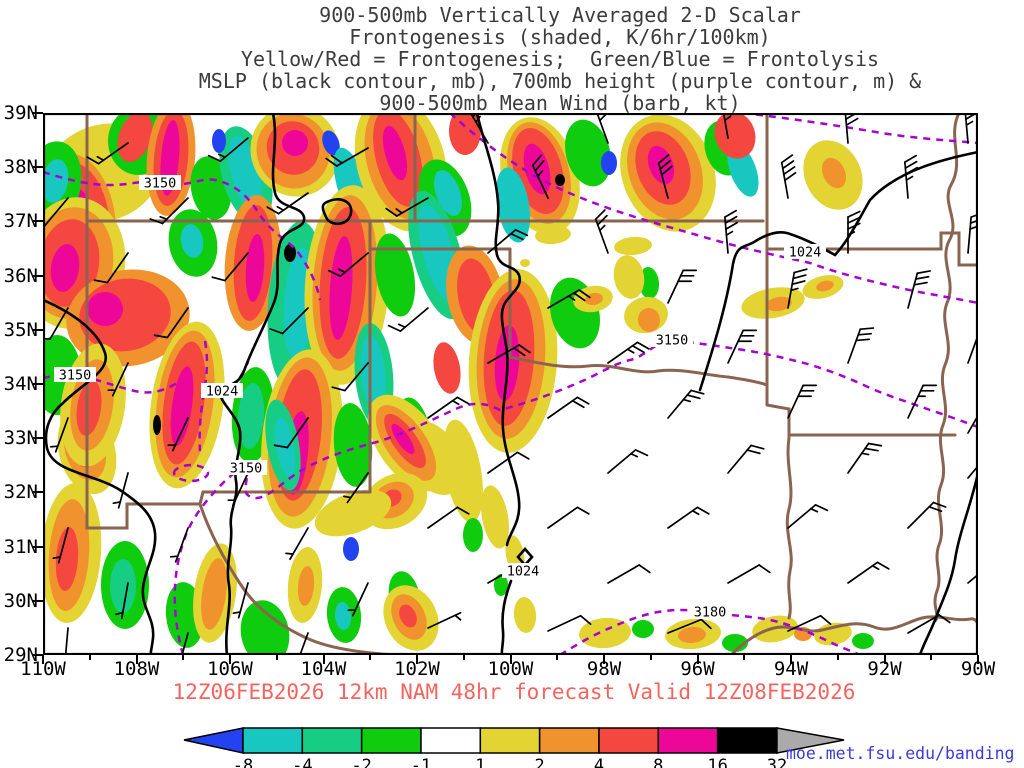 The width and height of the screenshot is (1024, 768). I want to click on lon-tick-label: 96W, so click(697, 669).